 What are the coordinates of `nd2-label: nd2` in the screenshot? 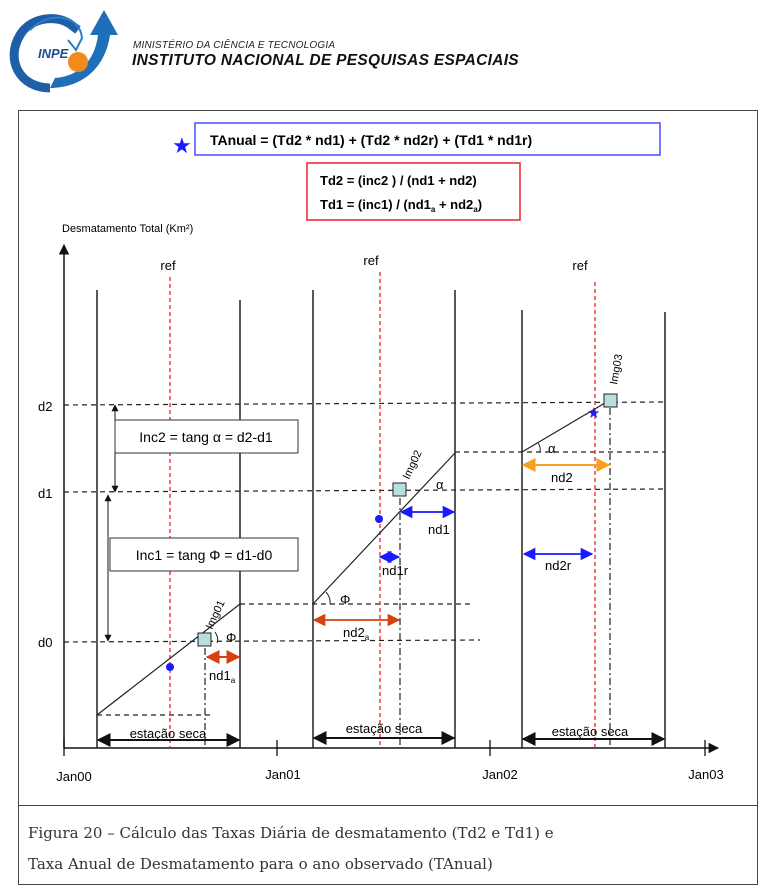 It's located at (562, 477).